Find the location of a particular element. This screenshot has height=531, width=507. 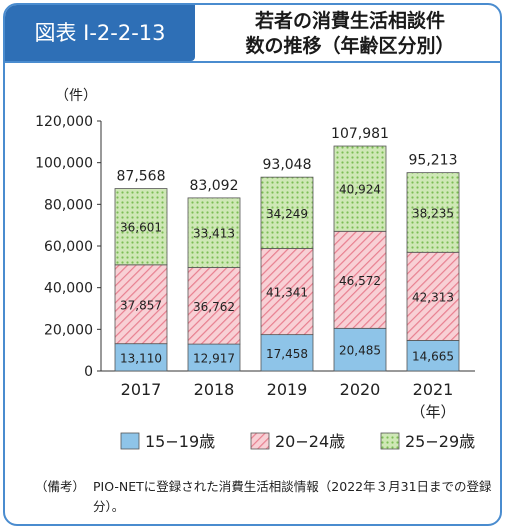

bar-value-label: 17,458 is located at coordinates (287, 354).